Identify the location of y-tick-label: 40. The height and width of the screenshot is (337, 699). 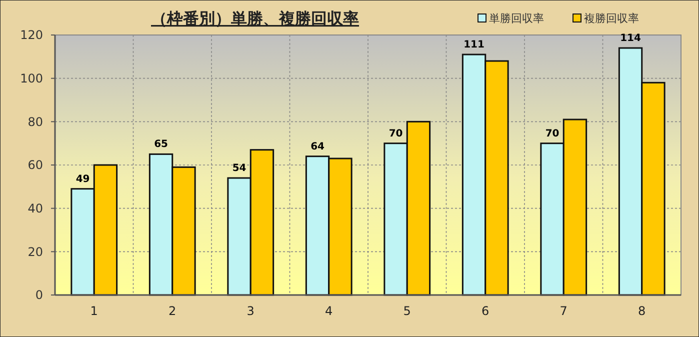
(35, 209).